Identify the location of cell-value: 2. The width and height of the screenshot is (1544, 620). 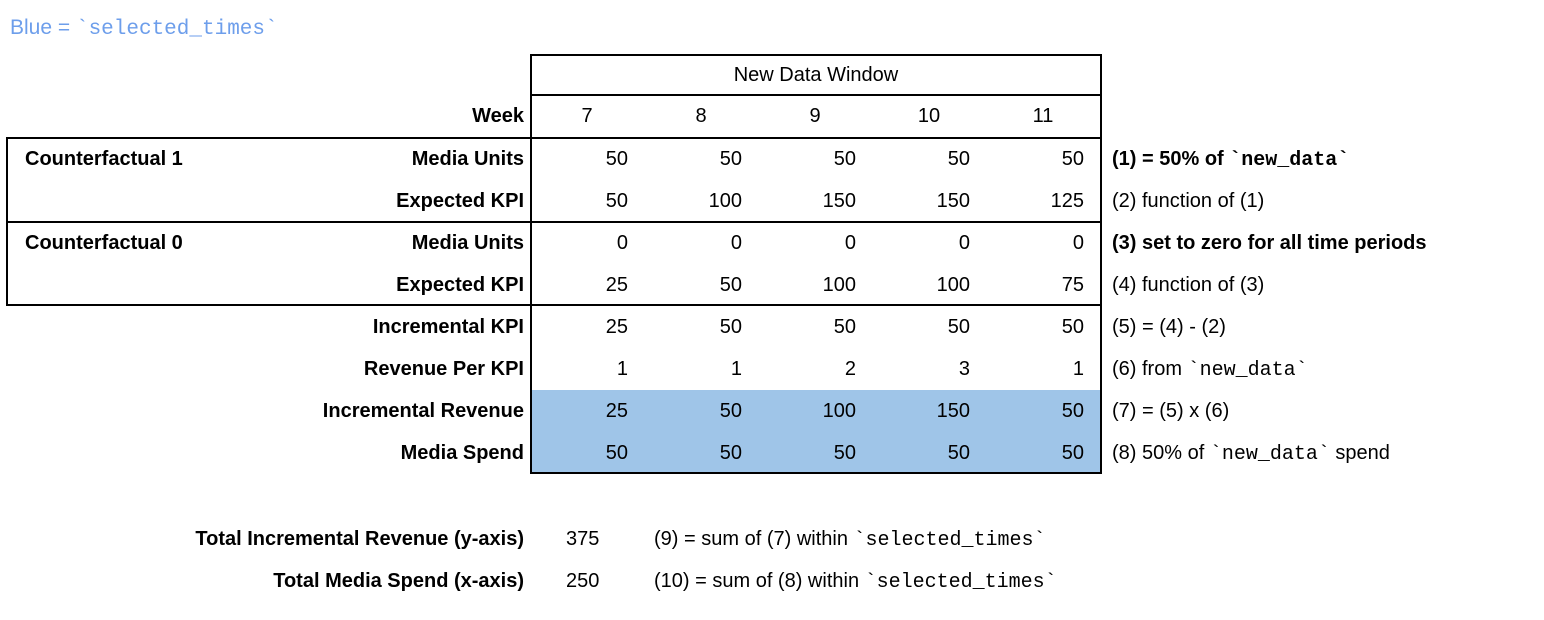
(850, 369).